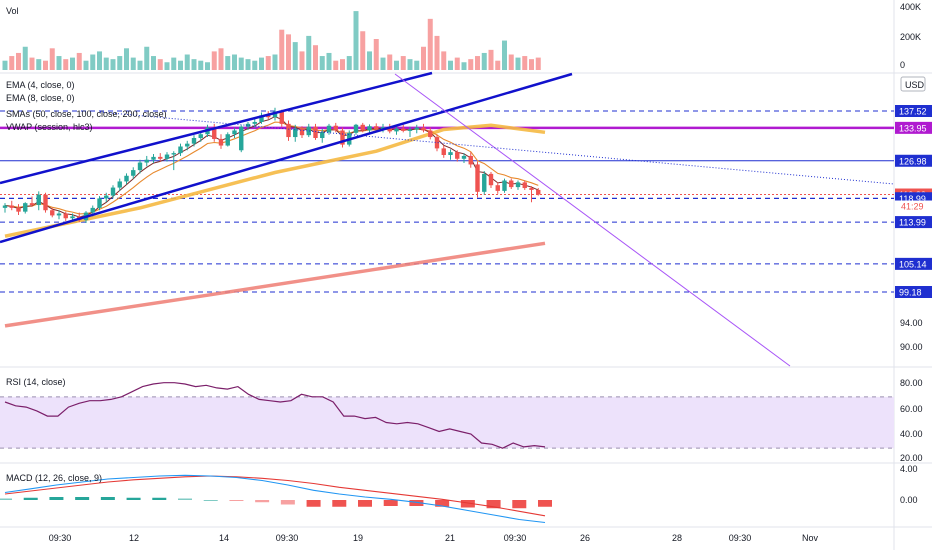 The height and width of the screenshot is (555, 932). Describe the element at coordinates (86, 114) in the screenshot. I see `indicator-smas-label: SMAs (50, close, 100, close, 200, close)` at that location.